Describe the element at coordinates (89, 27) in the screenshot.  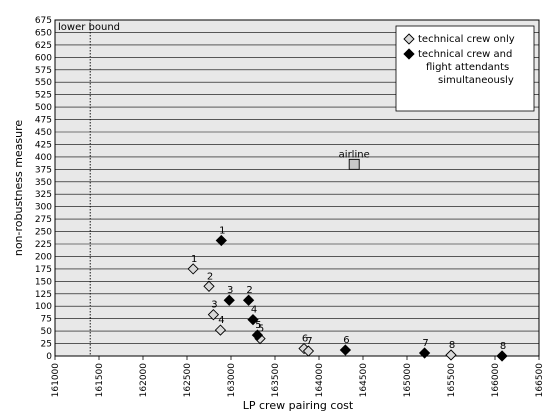
I see `lower-bound-label: lower bound` at that location.